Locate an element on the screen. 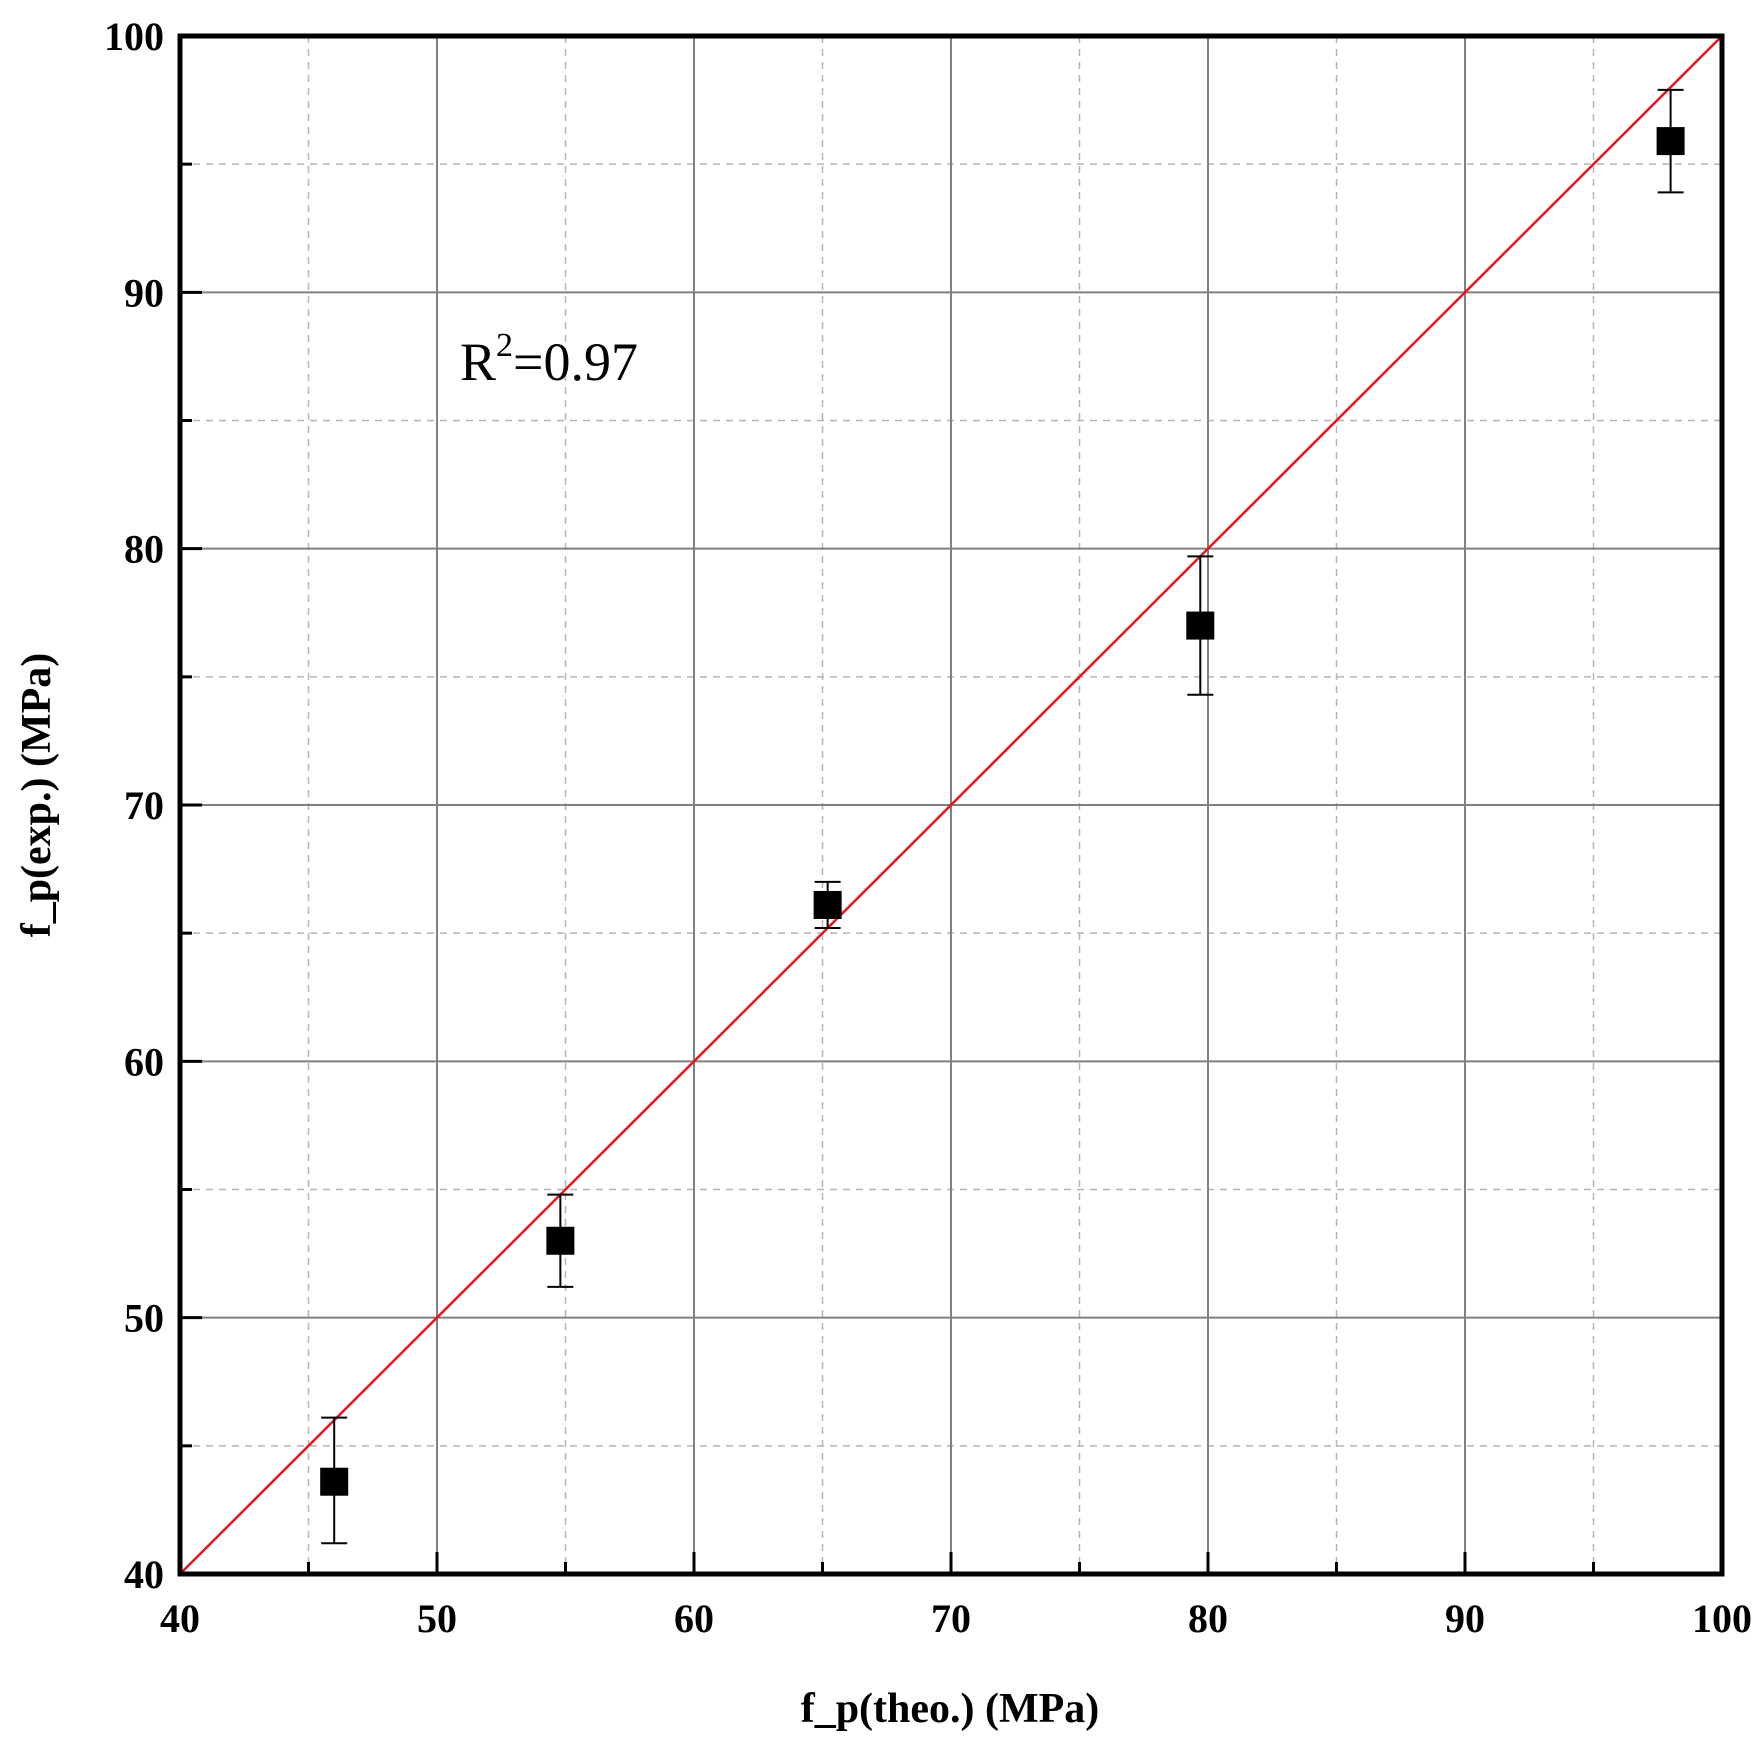  y-tick-label: 60 is located at coordinates (144, 1061).